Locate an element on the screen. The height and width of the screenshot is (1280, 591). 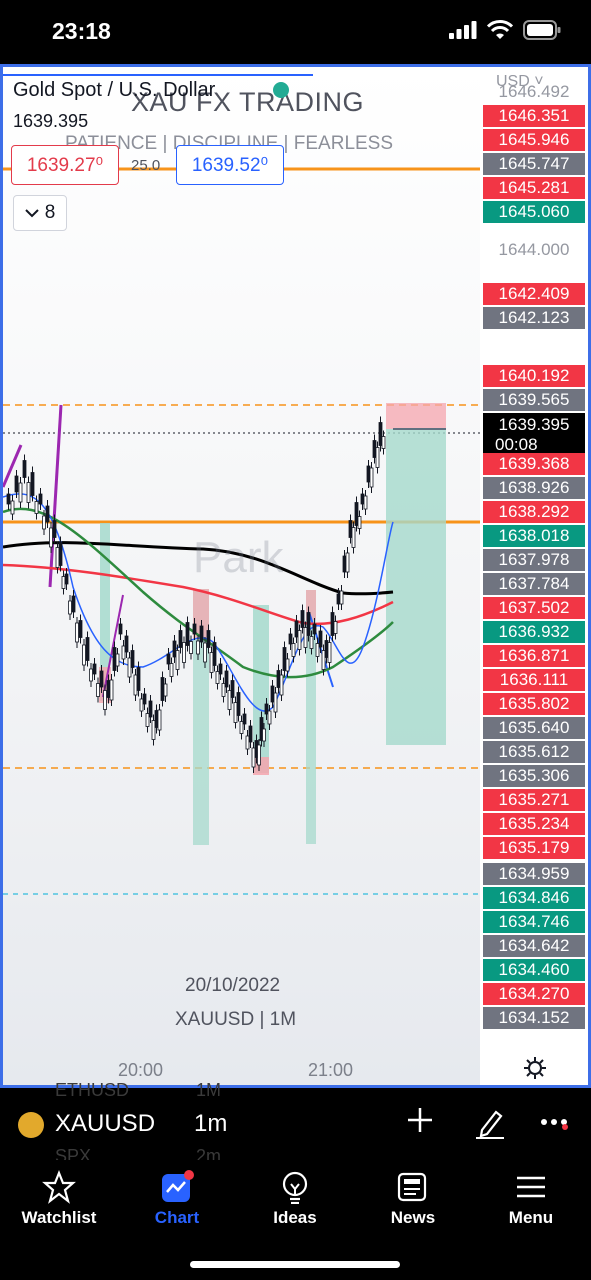
nav-chart: Chart is located at coordinates (177, 1199).